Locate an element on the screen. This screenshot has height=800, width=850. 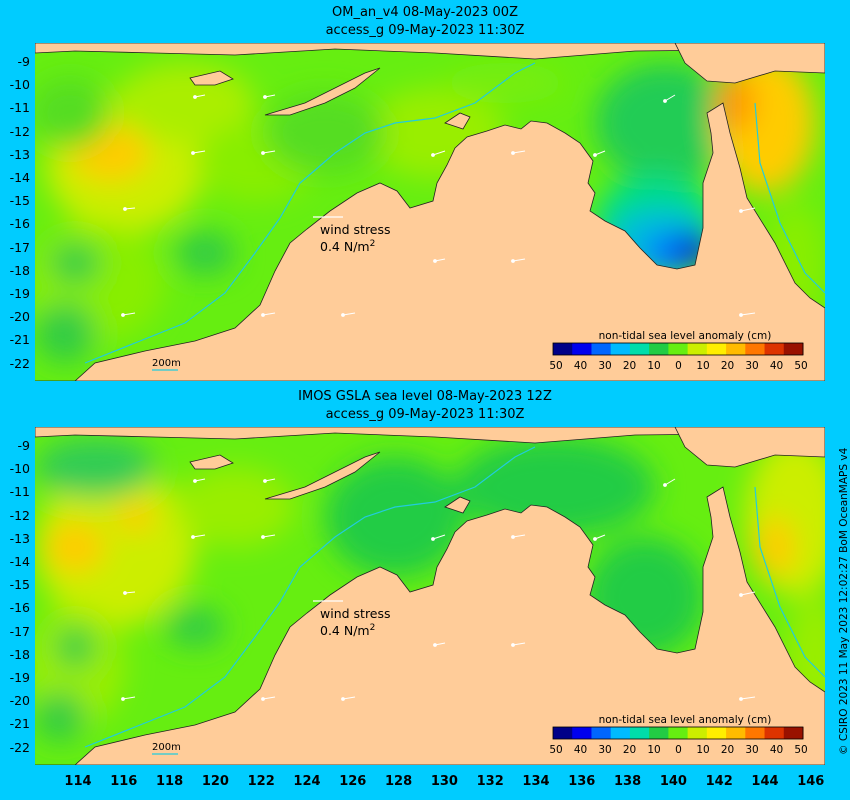
wind-stress-legend: wind stress 0.4 N/m2 is located at coordinates (352, 235).